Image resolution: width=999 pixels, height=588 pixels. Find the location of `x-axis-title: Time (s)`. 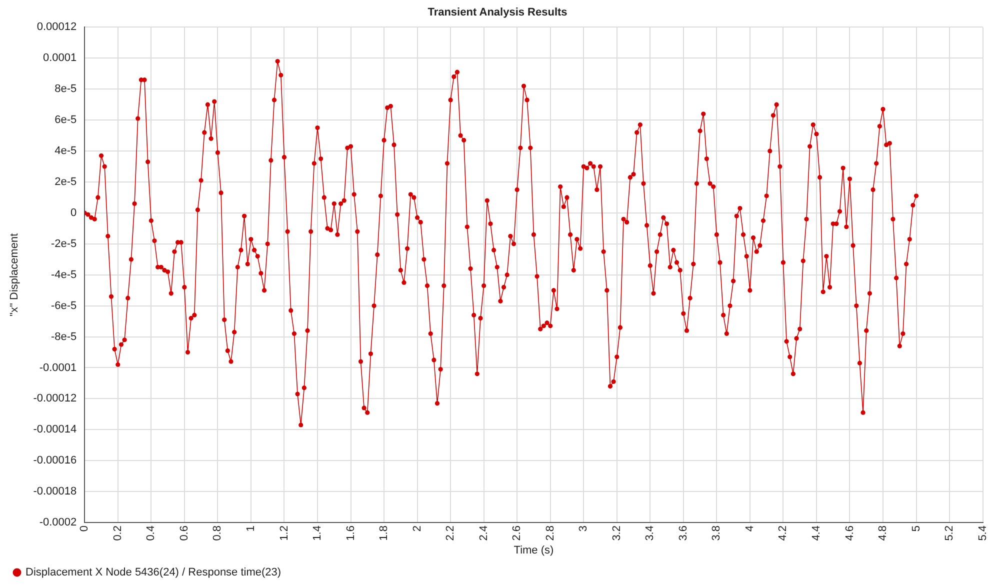

x-axis-title: Time (s) is located at coordinates (534, 550).